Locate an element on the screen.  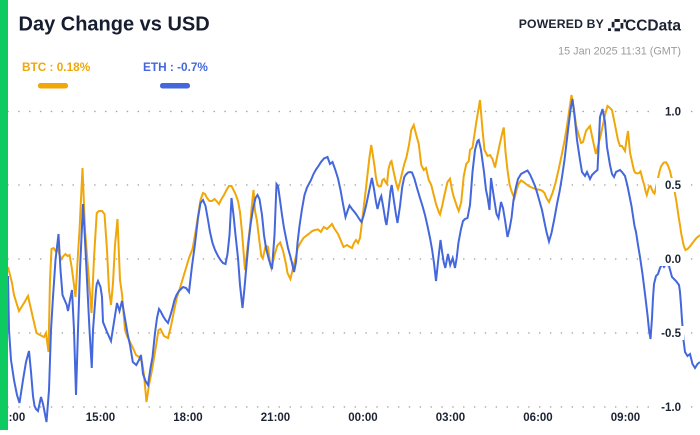
svg-text: 1.0 is located at coordinates (673, 113).